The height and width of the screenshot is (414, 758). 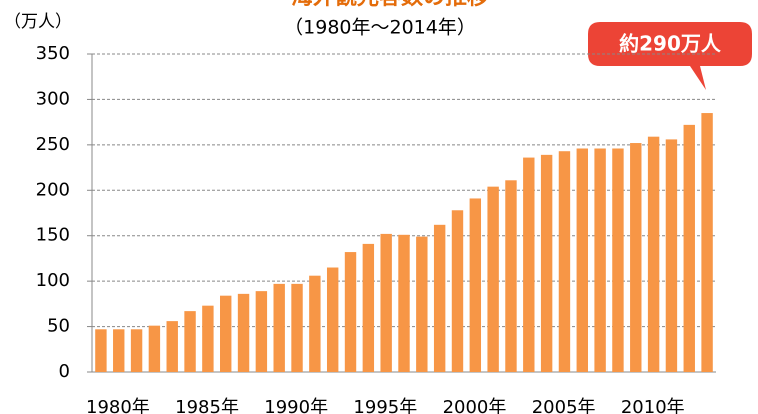 I want to click on y-tick-label: 50, so click(x=58, y=326).